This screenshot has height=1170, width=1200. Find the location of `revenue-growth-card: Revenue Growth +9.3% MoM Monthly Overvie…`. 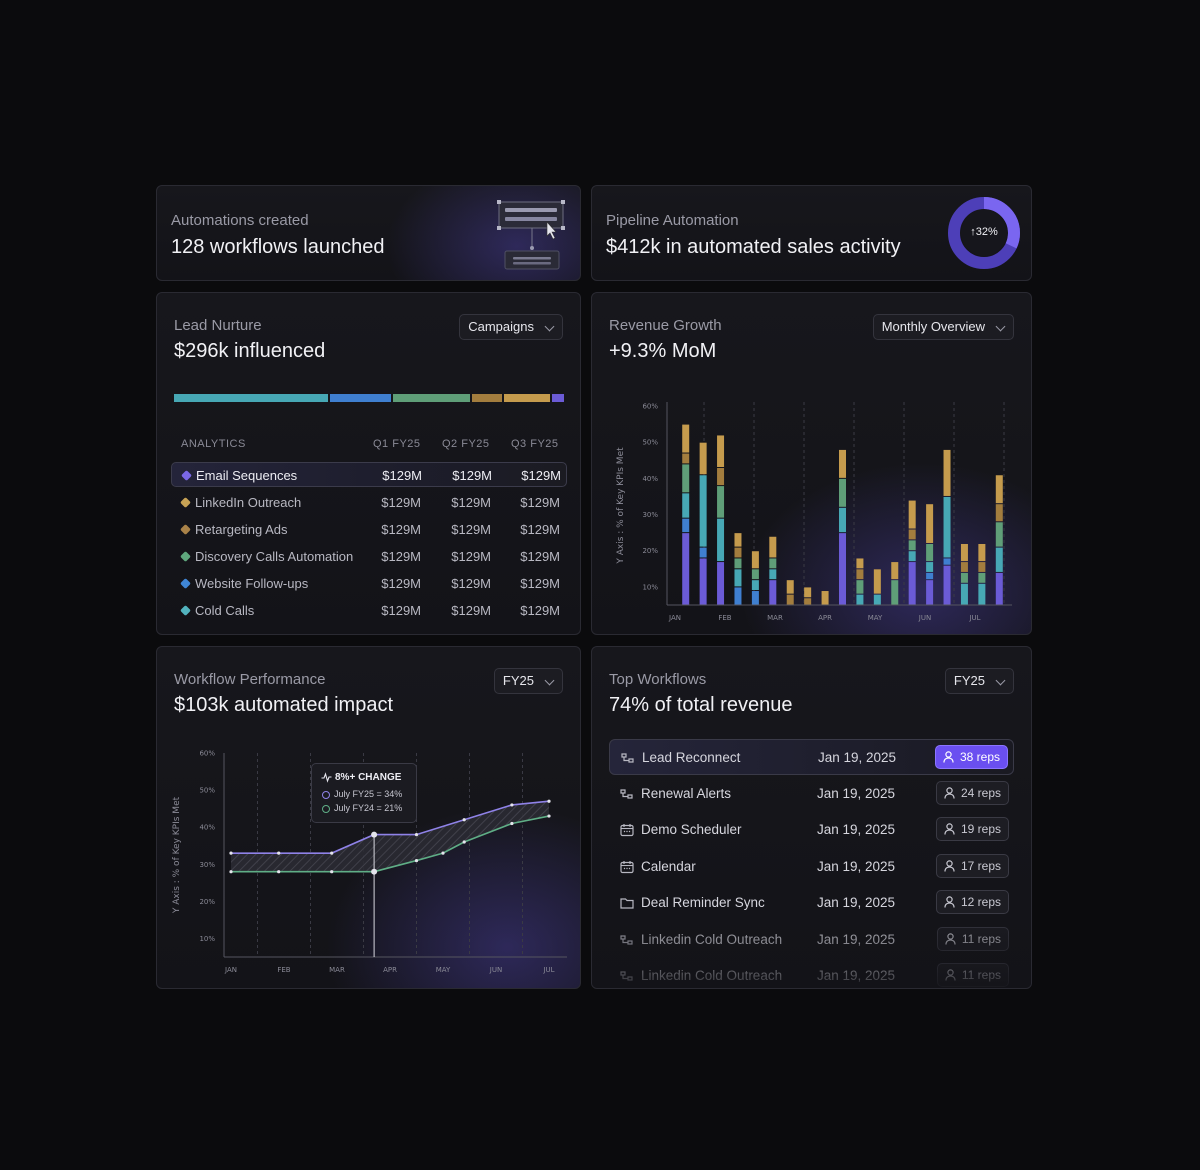

revenue-growth-card: Revenue Growth +9.3% MoM Monthly Overvie… is located at coordinates (811, 463).